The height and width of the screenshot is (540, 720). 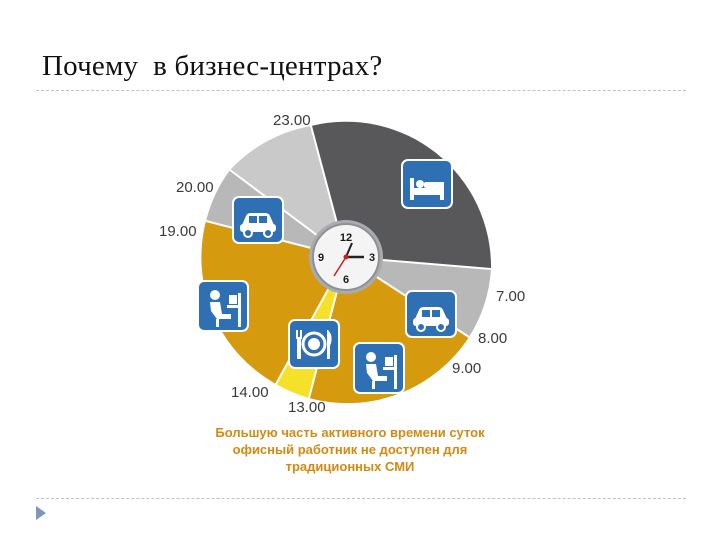 What do you see at coordinates (350, 432) in the screenshot?
I see `caption-line: Большую часть активного времени суток` at bounding box center [350, 432].